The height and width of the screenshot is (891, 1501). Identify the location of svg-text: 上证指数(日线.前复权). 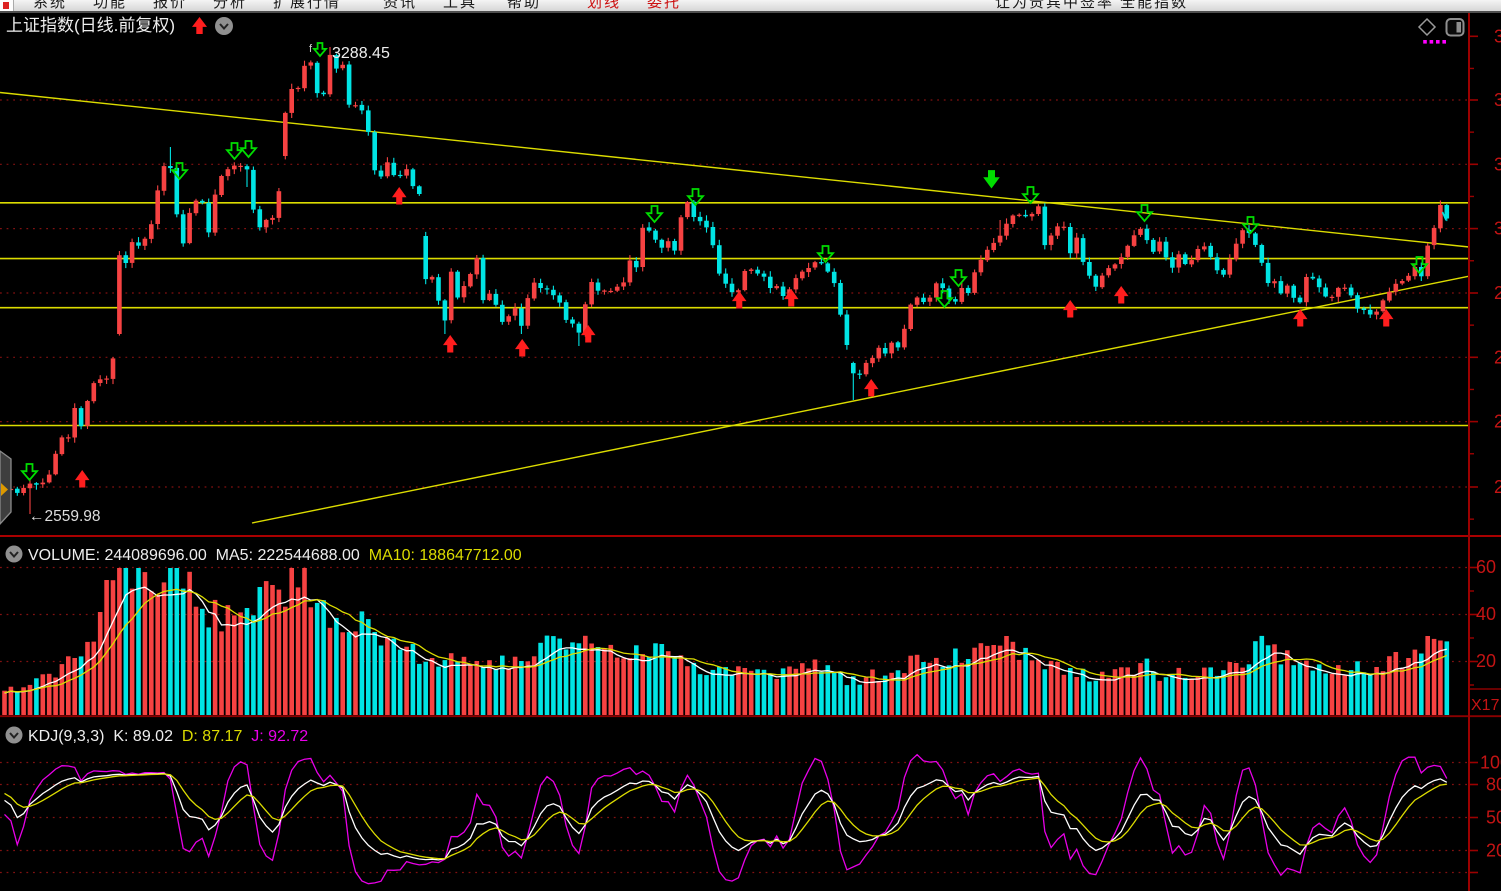
(90, 25).